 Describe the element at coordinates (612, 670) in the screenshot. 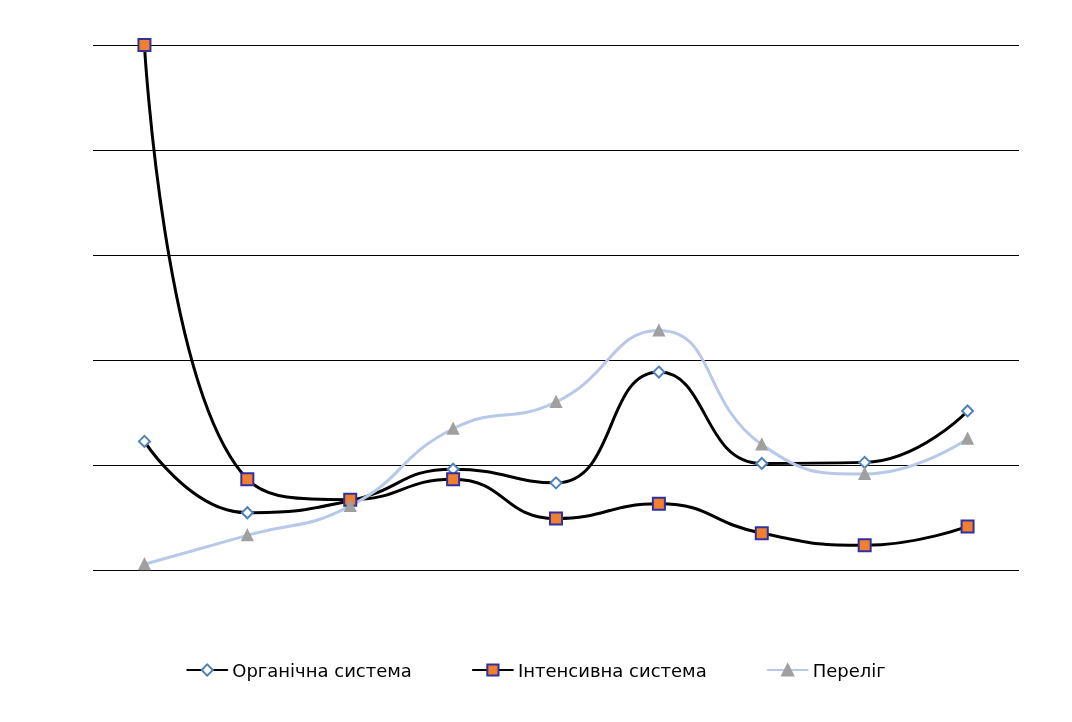

I see `legend-label: Інтенсивна система` at that location.